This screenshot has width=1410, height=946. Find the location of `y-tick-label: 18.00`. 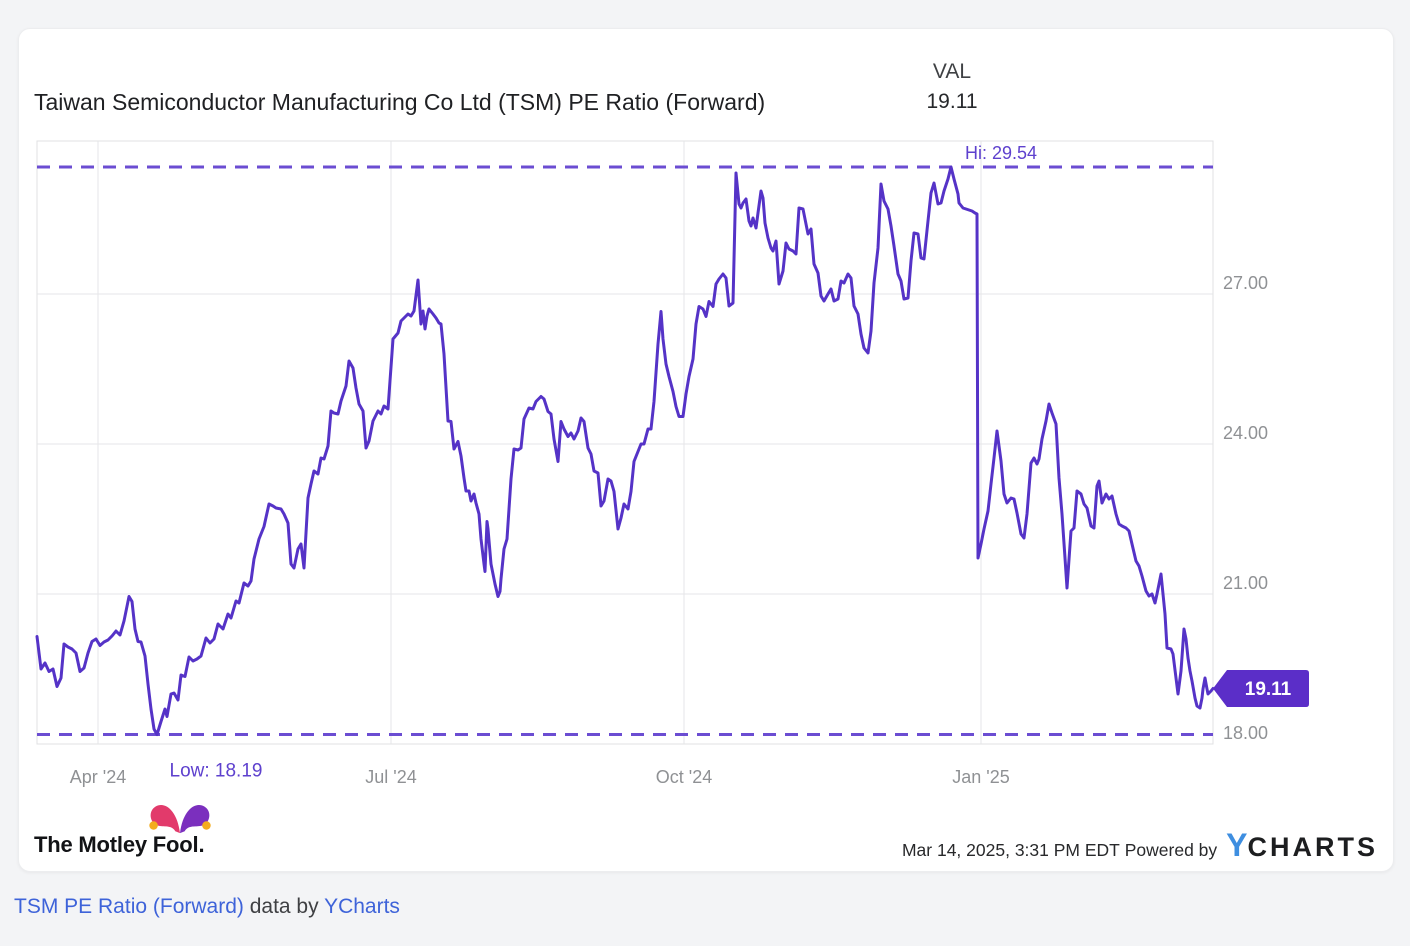

y-tick-label: 18.00 is located at coordinates (1245, 733).